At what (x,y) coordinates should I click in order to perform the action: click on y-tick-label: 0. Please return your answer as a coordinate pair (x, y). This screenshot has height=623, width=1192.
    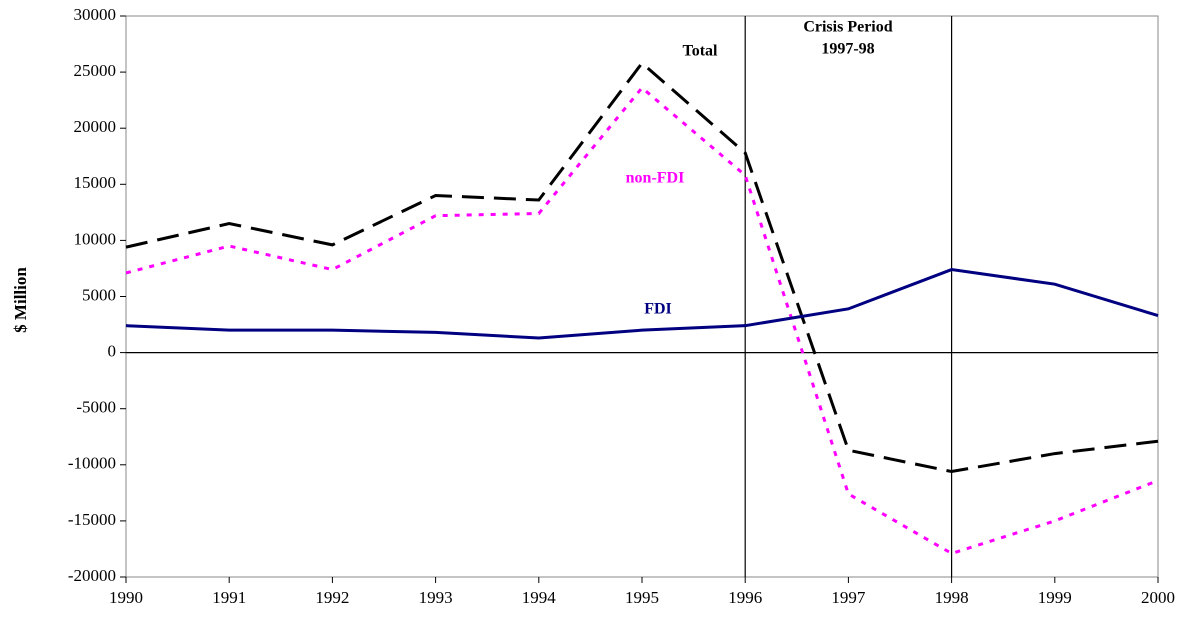
    Looking at the image, I should click on (112, 351).